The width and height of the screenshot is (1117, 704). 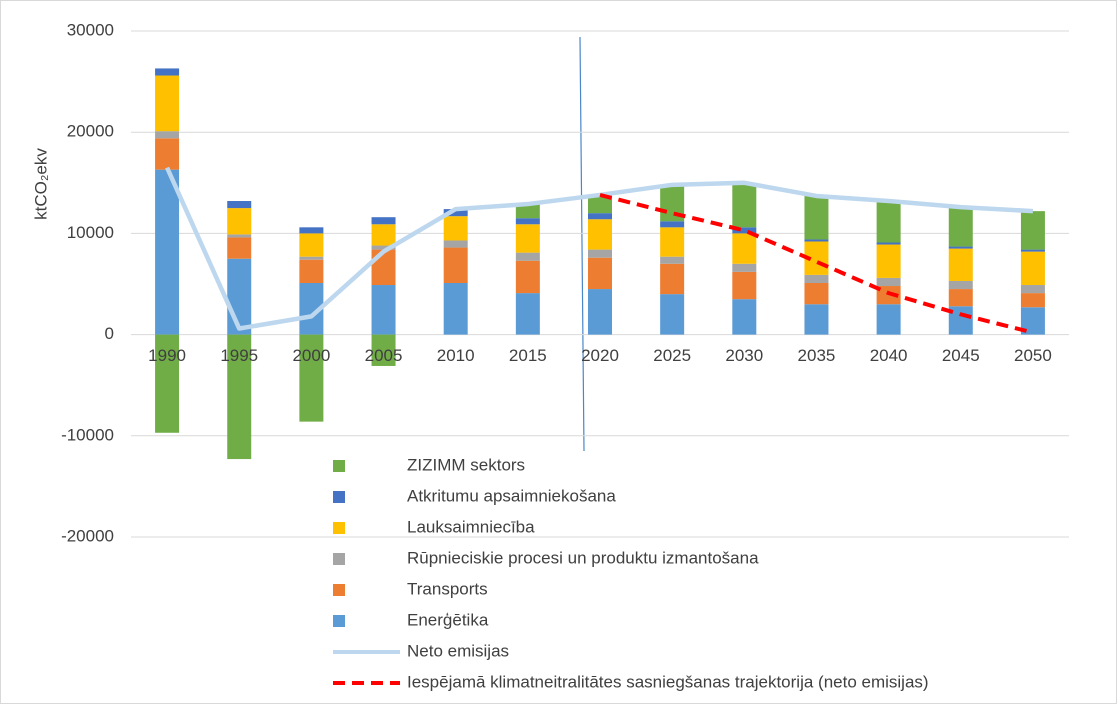 What do you see at coordinates (672, 355) in the screenshot?
I see `x-tick-label: 2025` at bounding box center [672, 355].